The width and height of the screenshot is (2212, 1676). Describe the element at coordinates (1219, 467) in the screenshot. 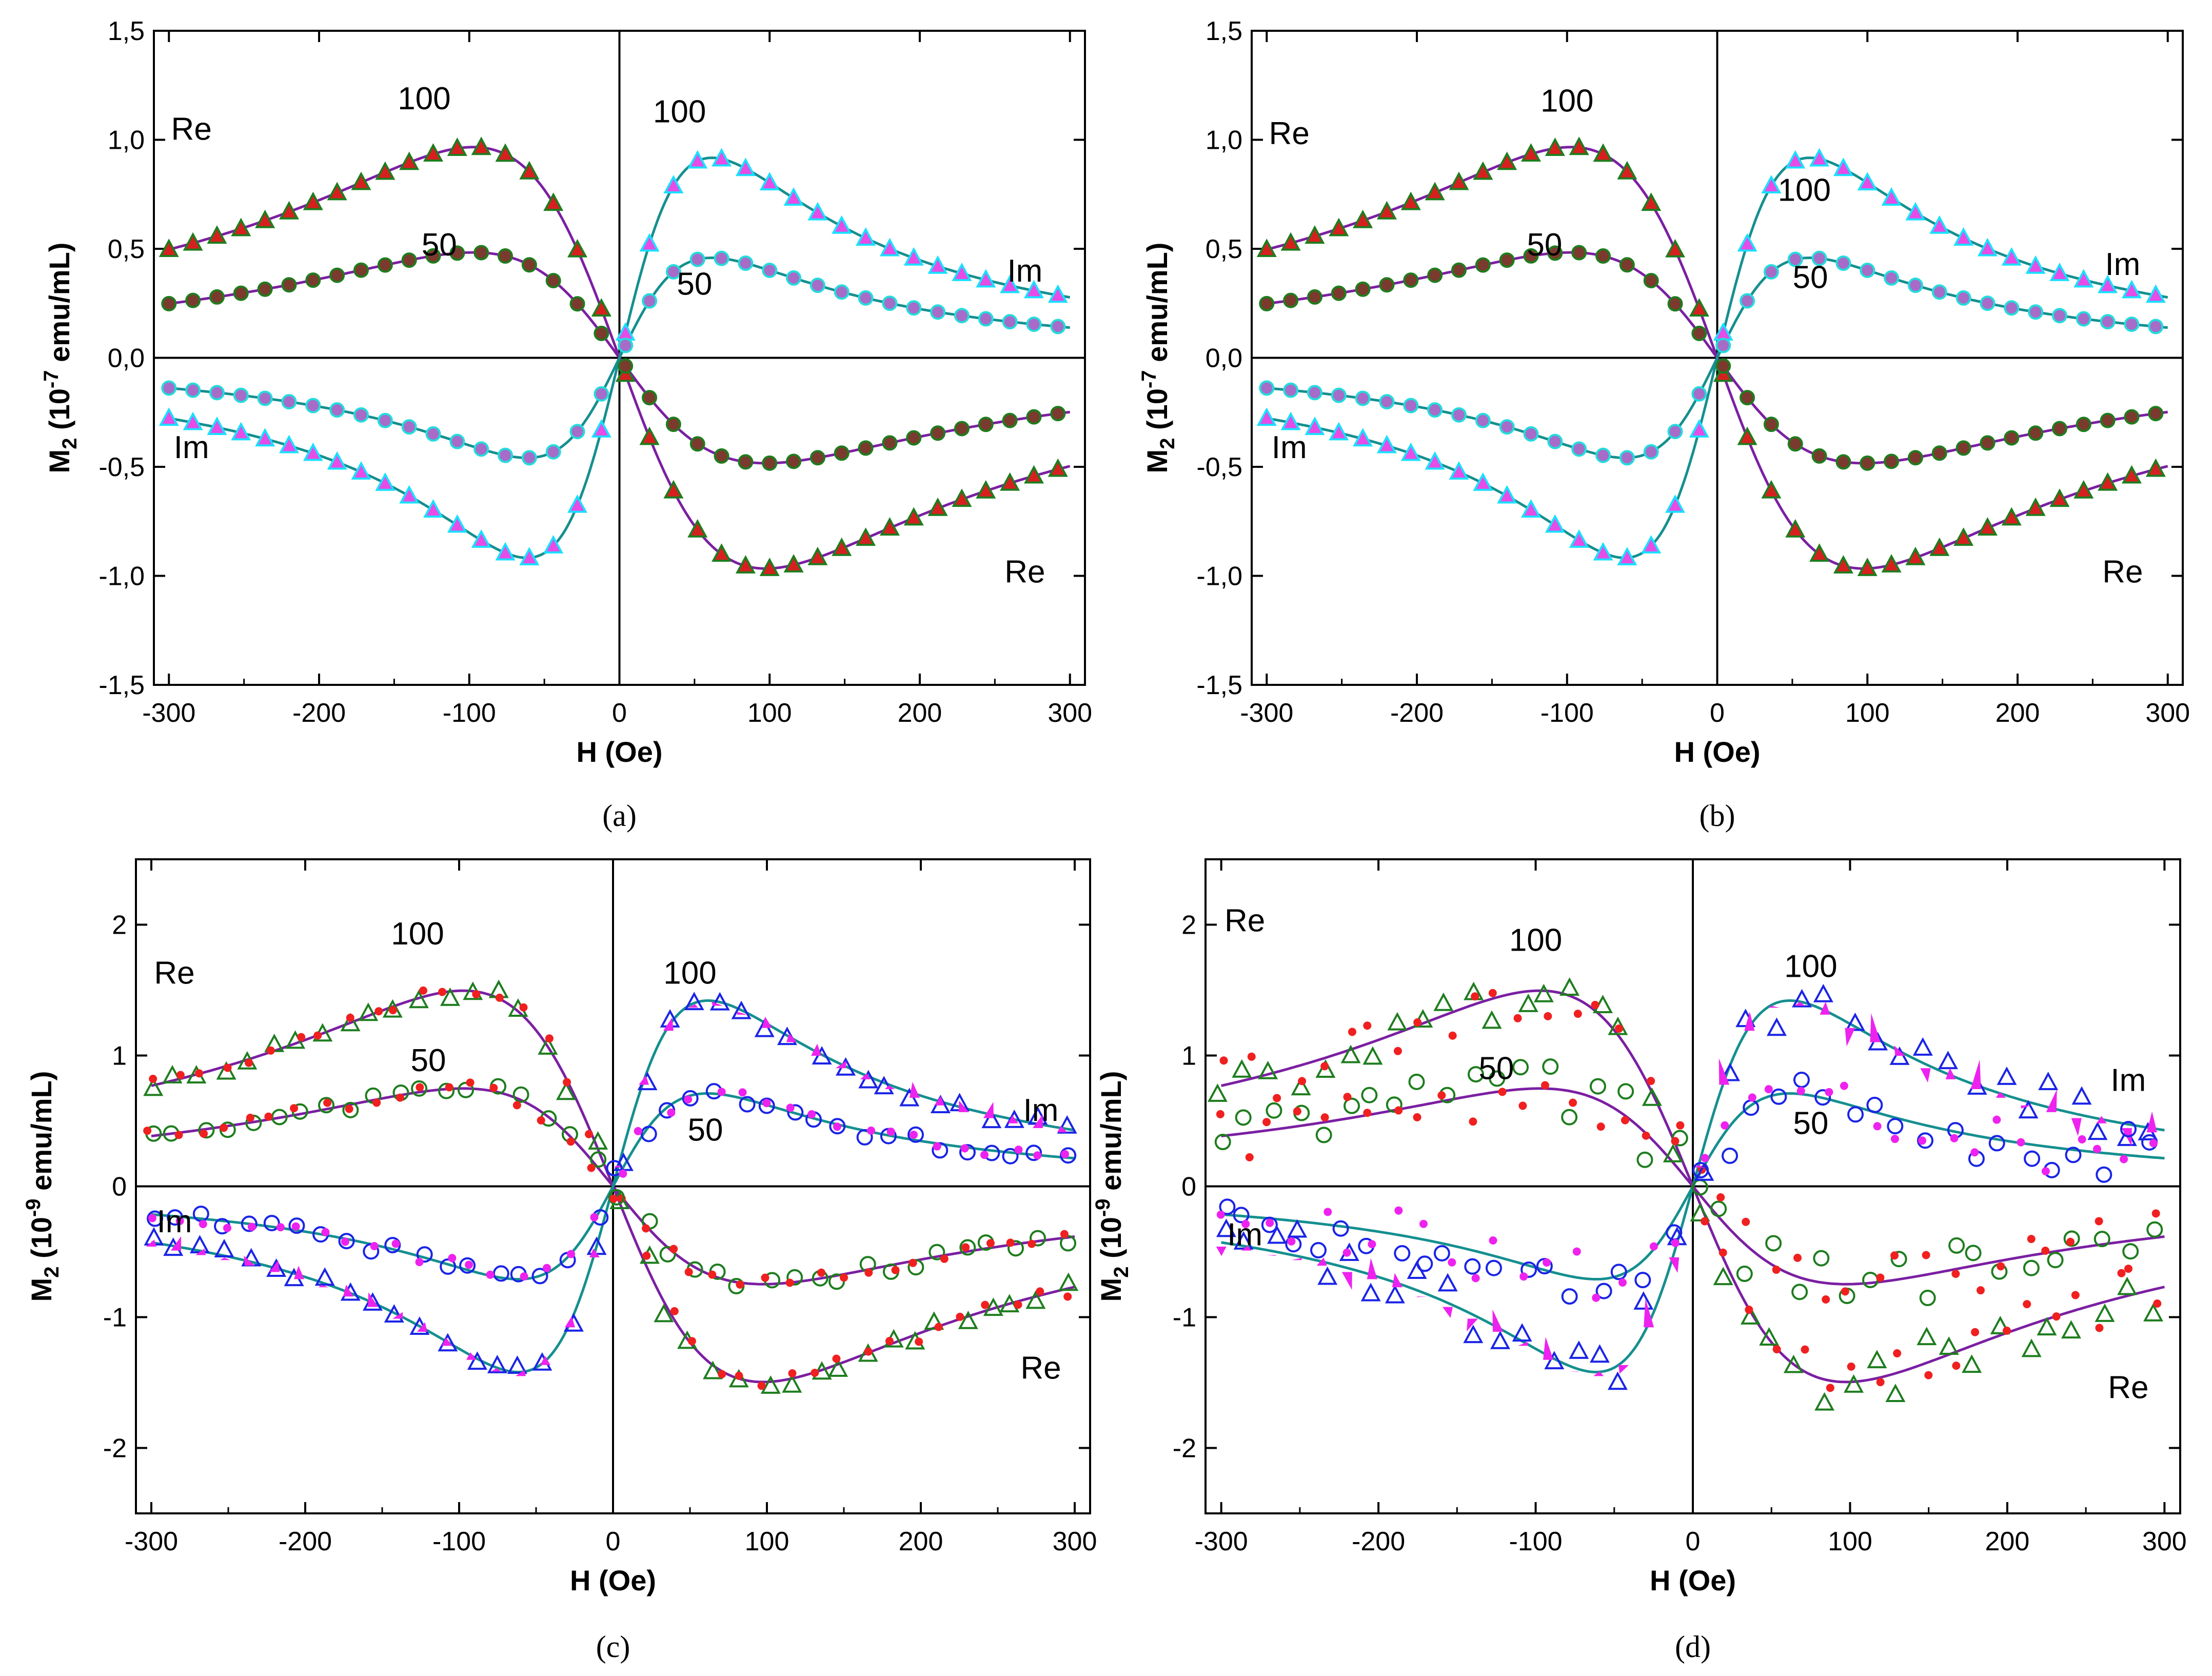

I see `y-tick-label: -0,5` at that location.